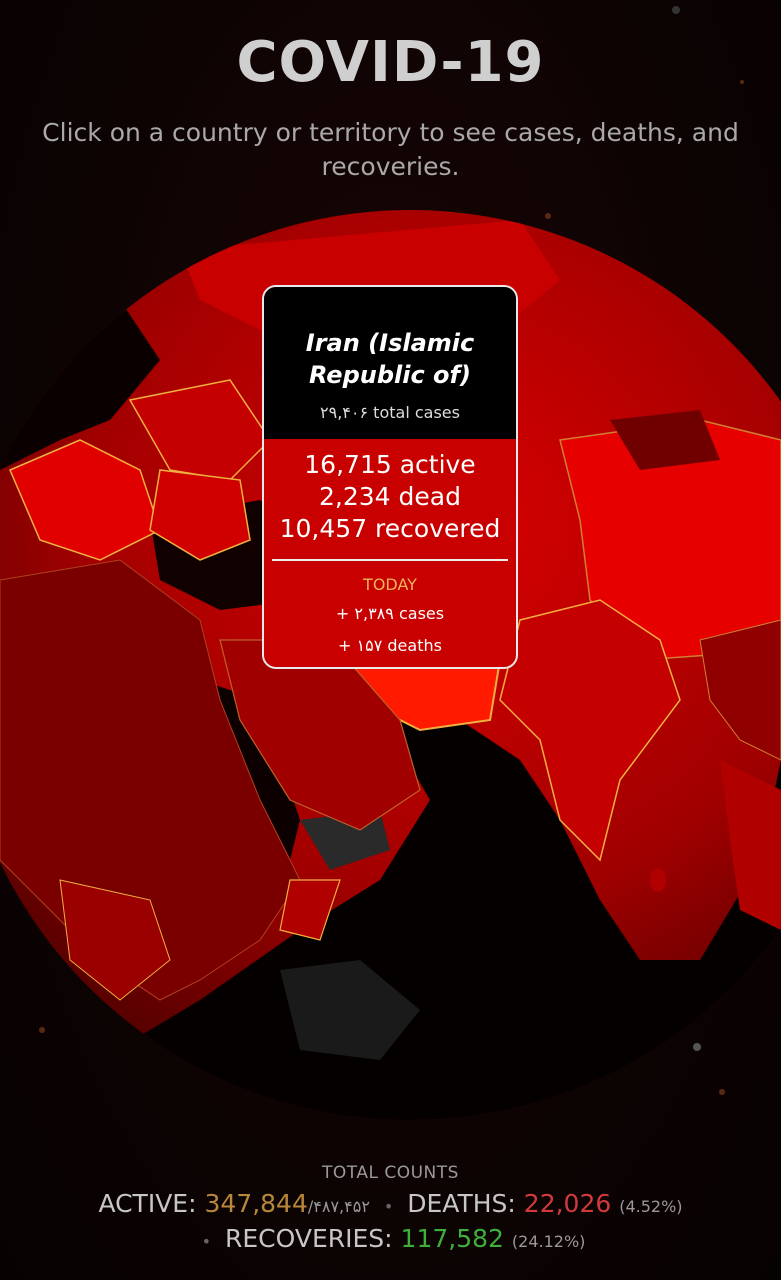 The width and height of the screenshot is (781, 1280). Describe the element at coordinates (651, 1206) in the screenshot. I see `deaths-percent: (4.52%)` at that location.